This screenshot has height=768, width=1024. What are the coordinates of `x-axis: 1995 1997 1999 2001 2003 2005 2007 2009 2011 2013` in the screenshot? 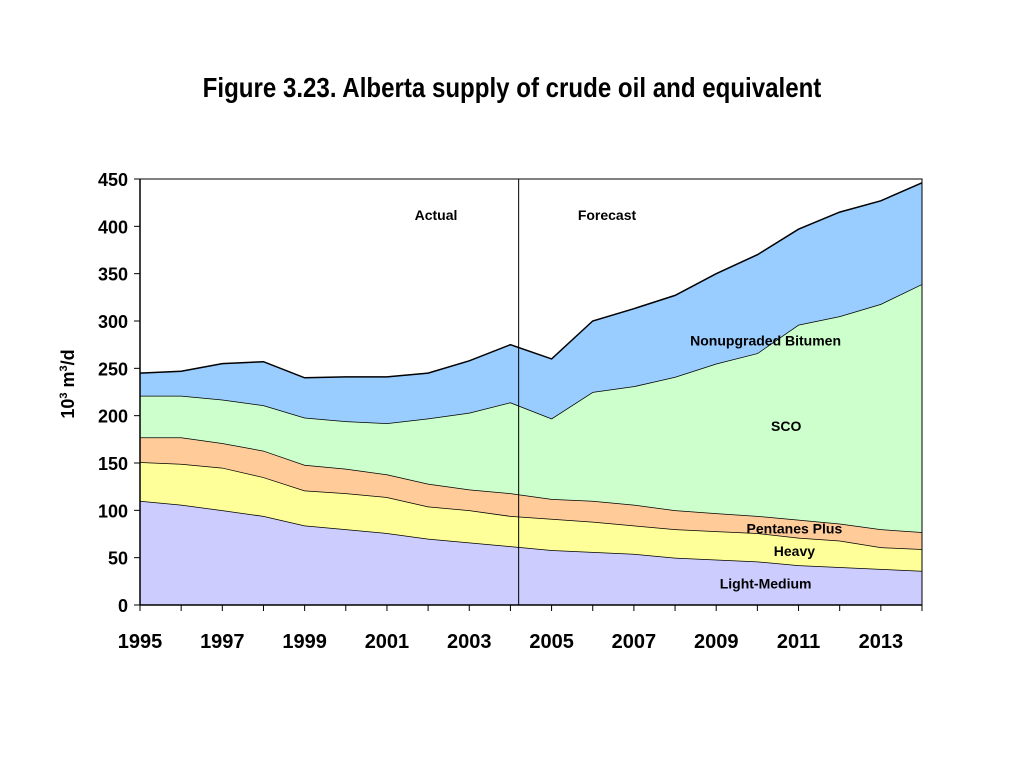 It's located at (520, 629).